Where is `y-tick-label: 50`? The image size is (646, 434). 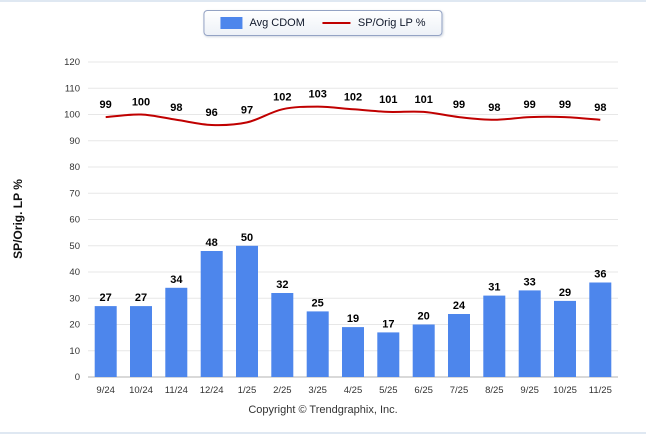
y-tick-label: 50 is located at coordinates (74, 246).